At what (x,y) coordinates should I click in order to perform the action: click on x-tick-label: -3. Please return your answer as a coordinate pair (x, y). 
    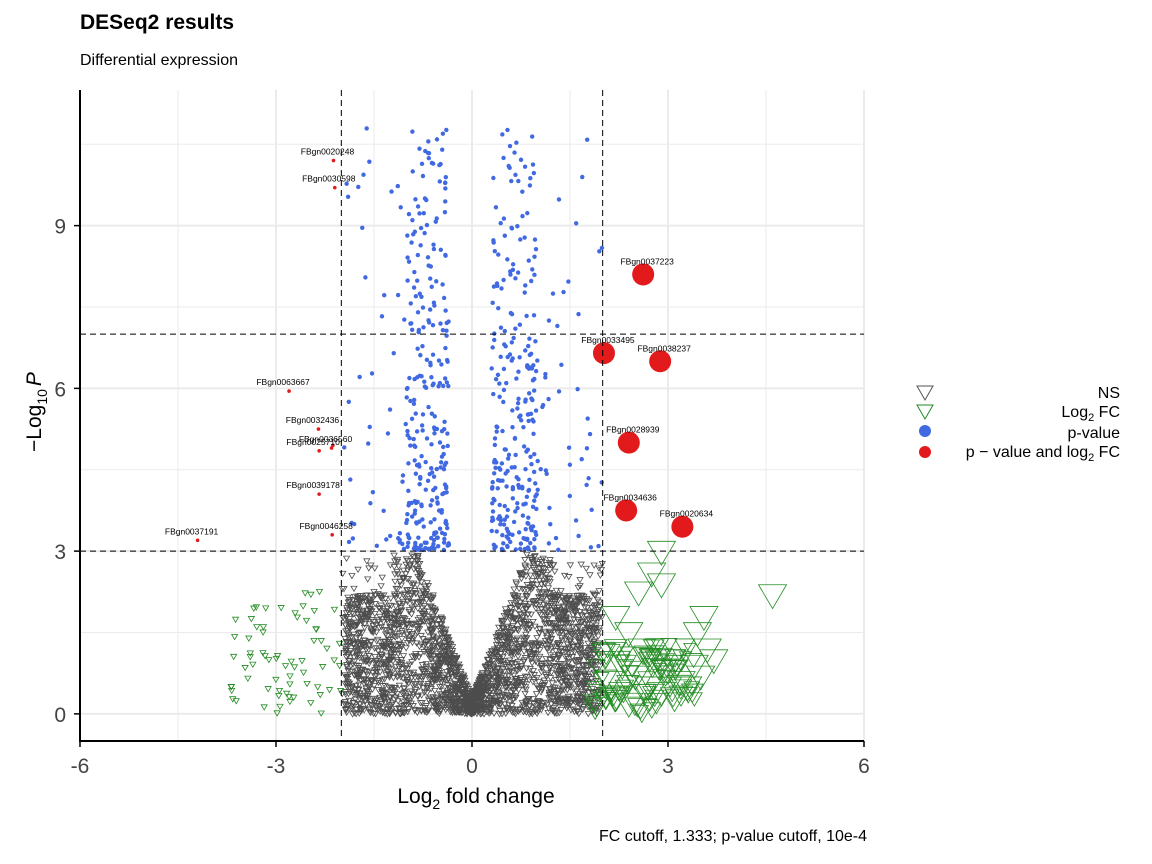
    Looking at the image, I should click on (276, 766).